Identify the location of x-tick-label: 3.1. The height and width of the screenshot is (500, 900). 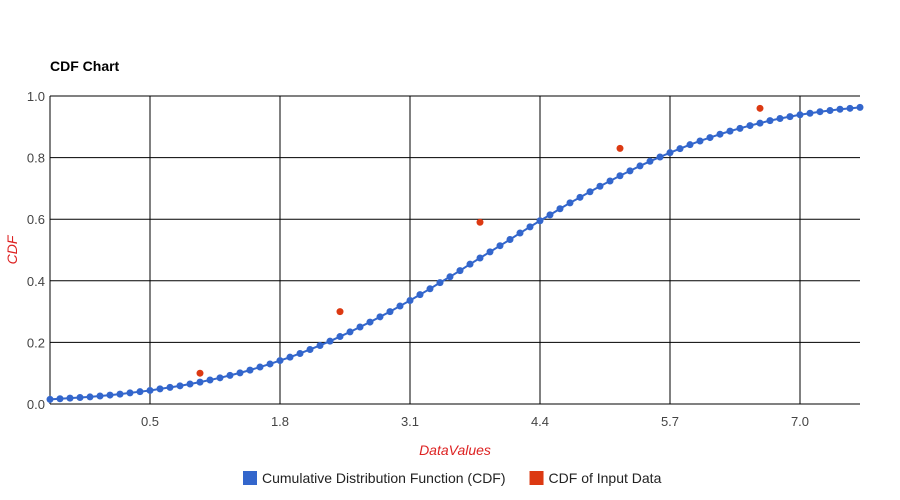
(410, 421).